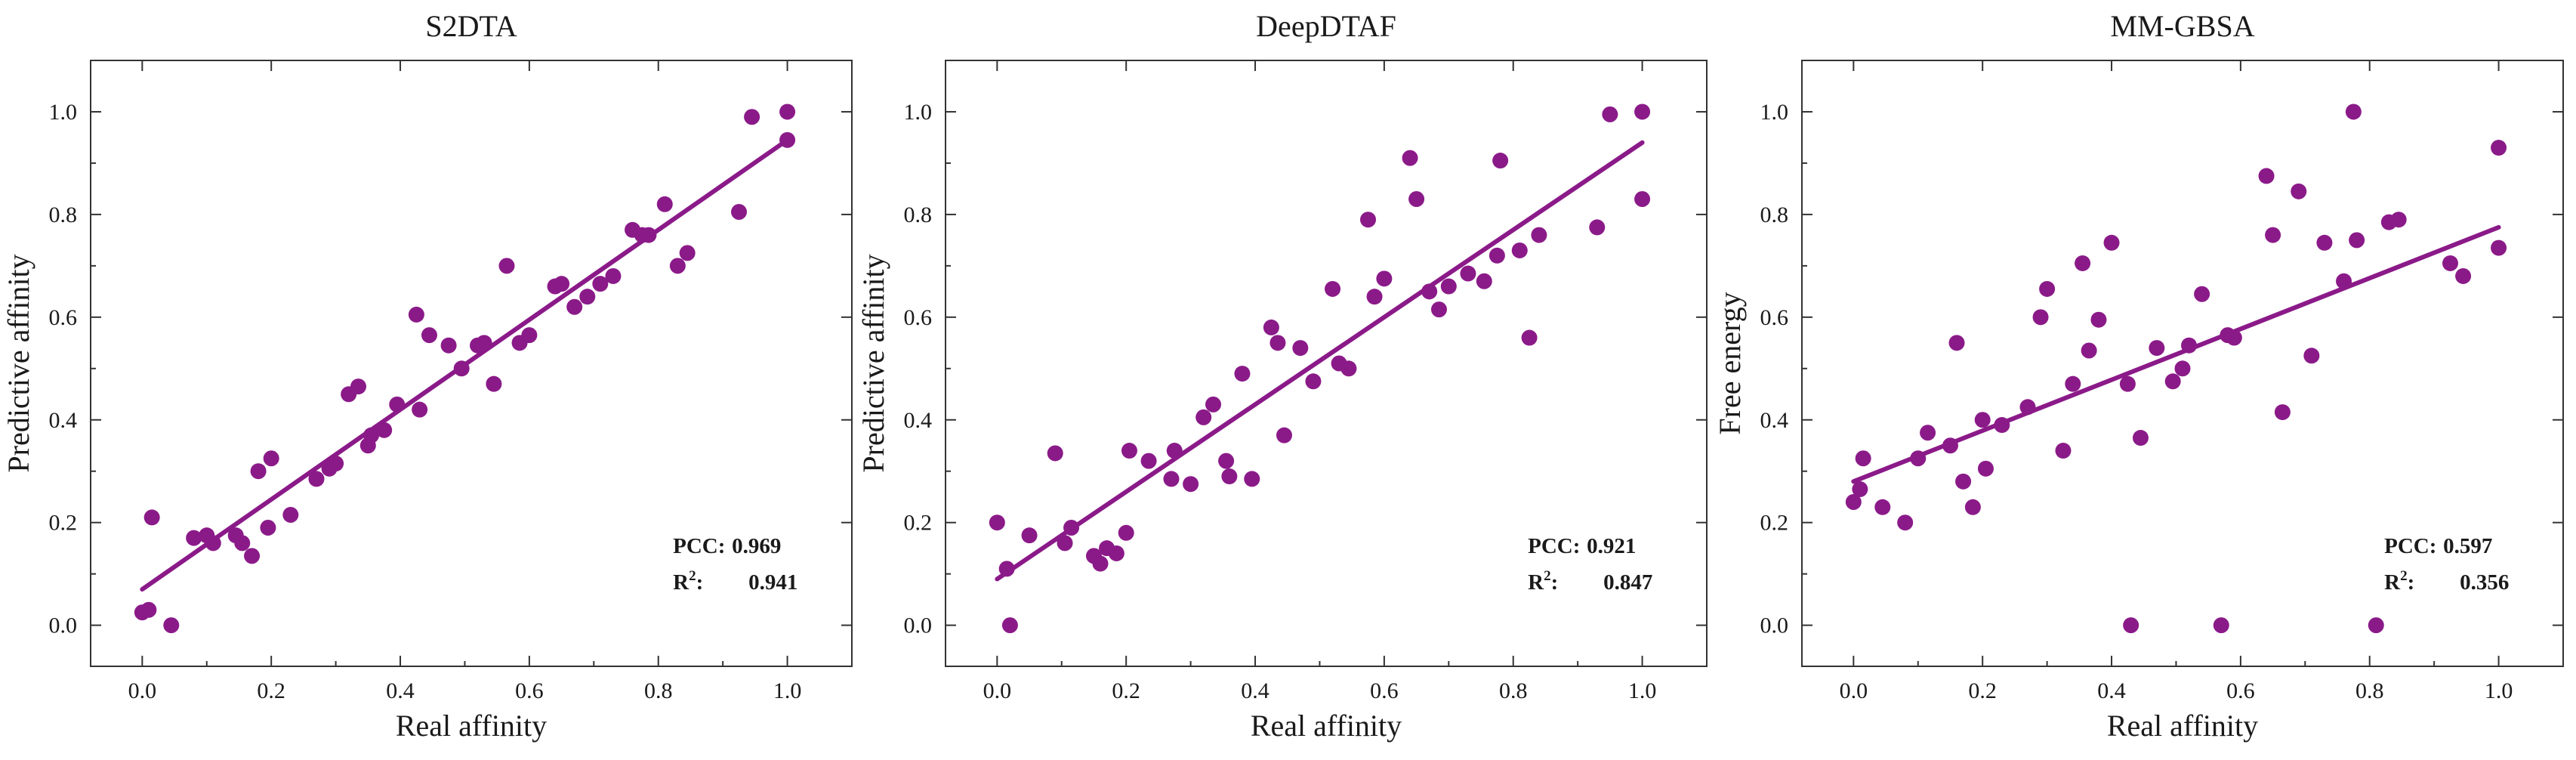 This screenshot has height=760, width=2576. I want to click on x-tick-label: 0.8, so click(1513, 690).